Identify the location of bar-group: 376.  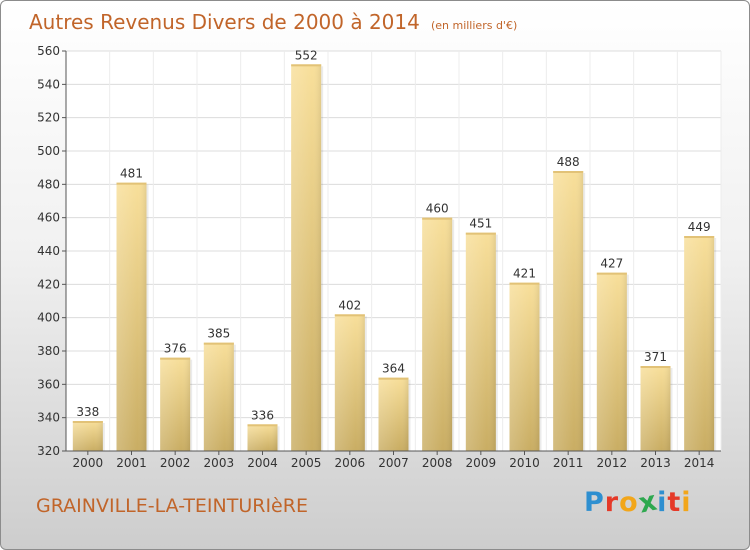
(176, 396).